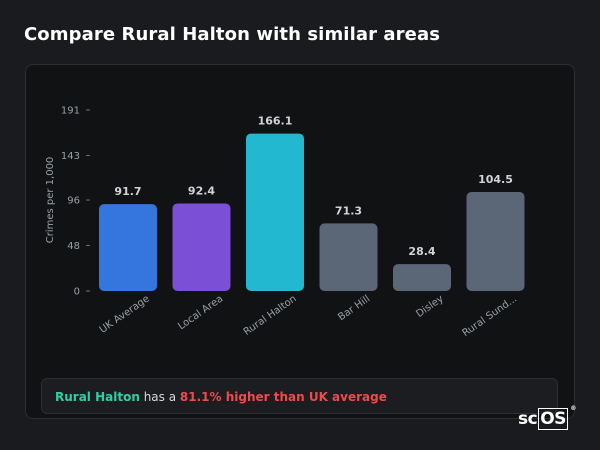  What do you see at coordinates (354, 308) in the screenshot?
I see `x-tick-label: Bar Hill` at bounding box center [354, 308].